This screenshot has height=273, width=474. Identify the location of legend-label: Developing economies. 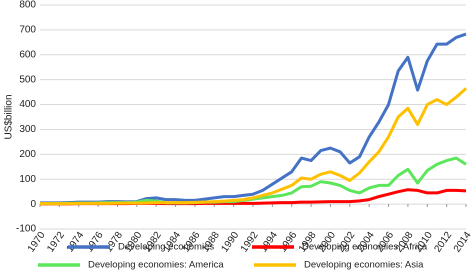
(166, 247).